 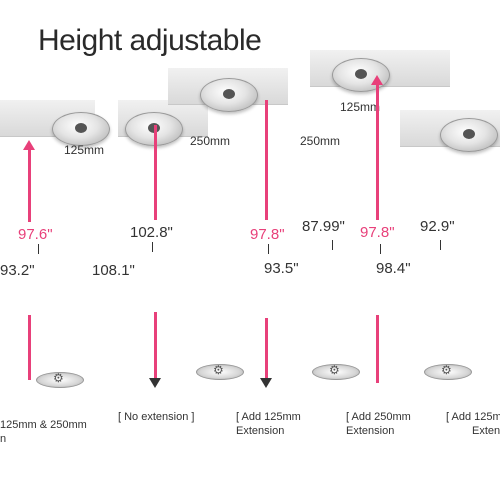 What do you see at coordinates (437, 226) in the screenshot?
I see `measurement-top: 92.9"` at bounding box center [437, 226].